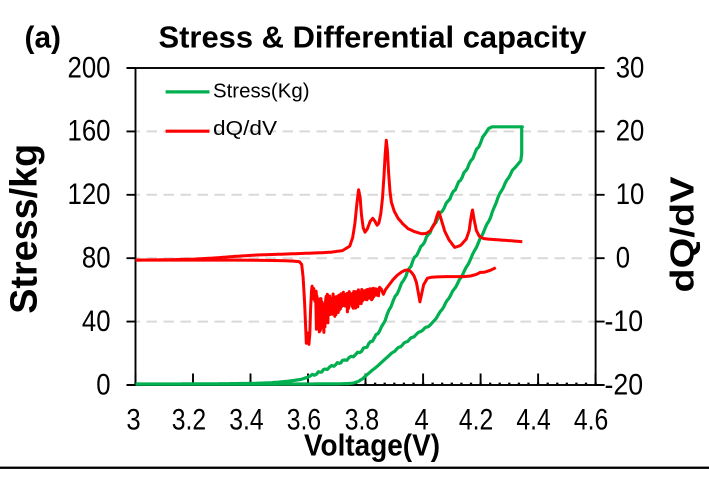 Image resolution: width=709 pixels, height=478 pixels. Describe the element at coordinates (43, 37) in the screenshot. I see `svg-text: (a)` at that location.